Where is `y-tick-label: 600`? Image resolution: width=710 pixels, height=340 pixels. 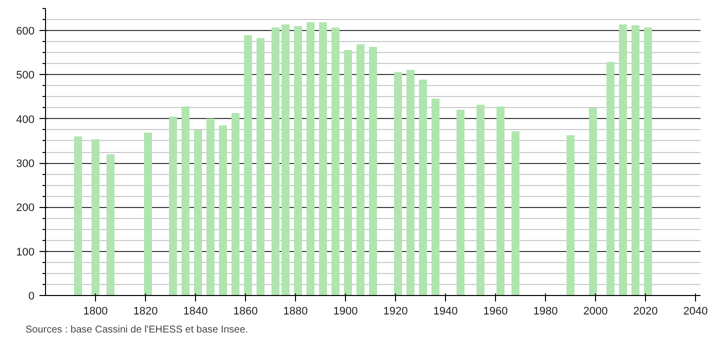
y-tick-label: 600 is located at coordinates (25, 32).